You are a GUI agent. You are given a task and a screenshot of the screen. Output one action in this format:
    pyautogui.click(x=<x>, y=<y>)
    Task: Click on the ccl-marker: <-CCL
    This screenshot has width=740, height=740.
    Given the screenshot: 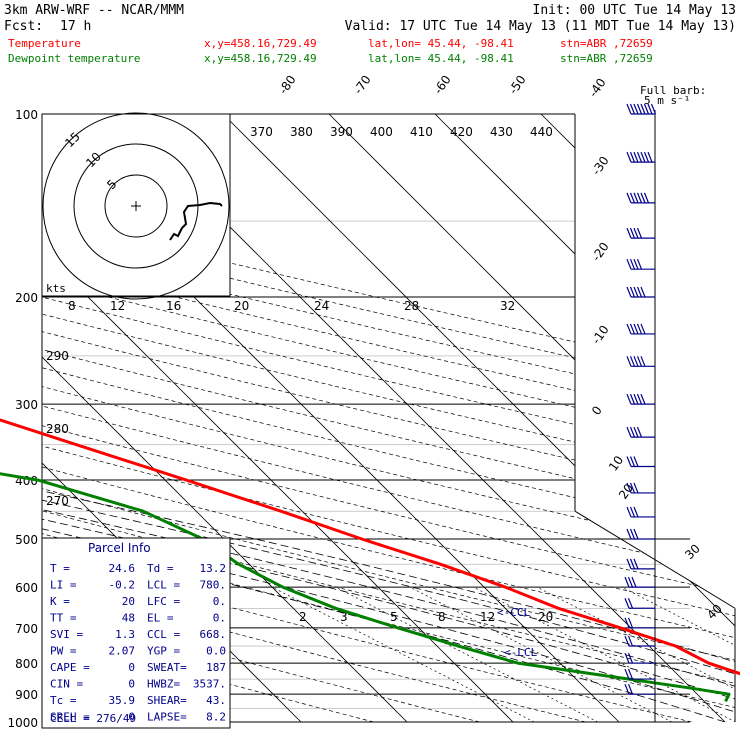 What is the action you would take?
    pyautogui.click(x=513, y=612)
    